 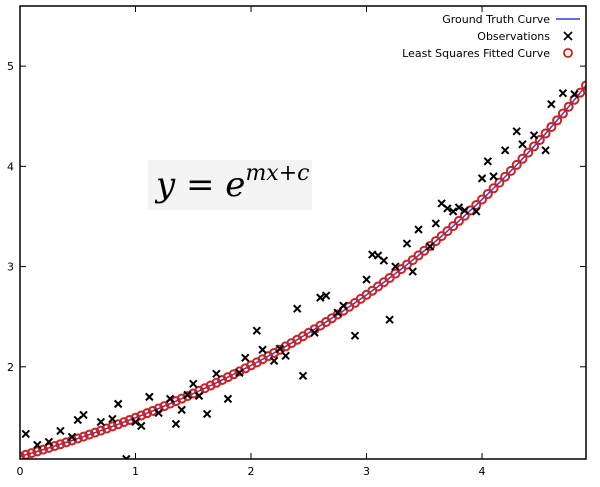 I want to click on equation-lhs: y = e, so click(x=201, y=185).